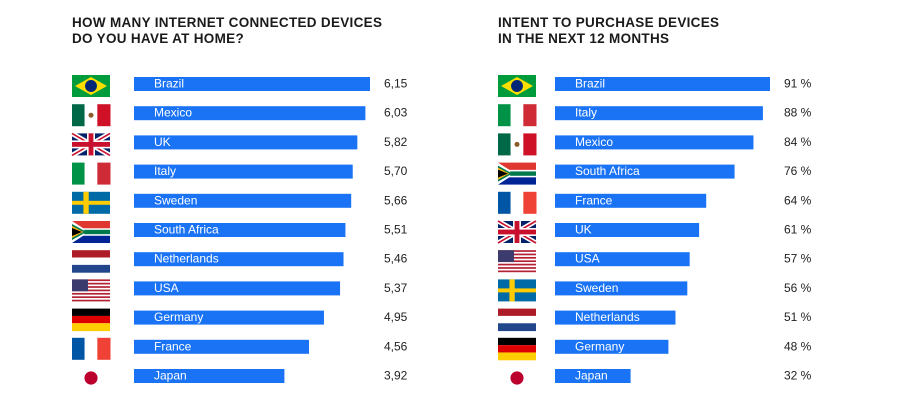 The image size is (914, 404). Describe the element at coordinates (165, 171) in the screenshot. I see `bar-category-label: Italy` at that location.